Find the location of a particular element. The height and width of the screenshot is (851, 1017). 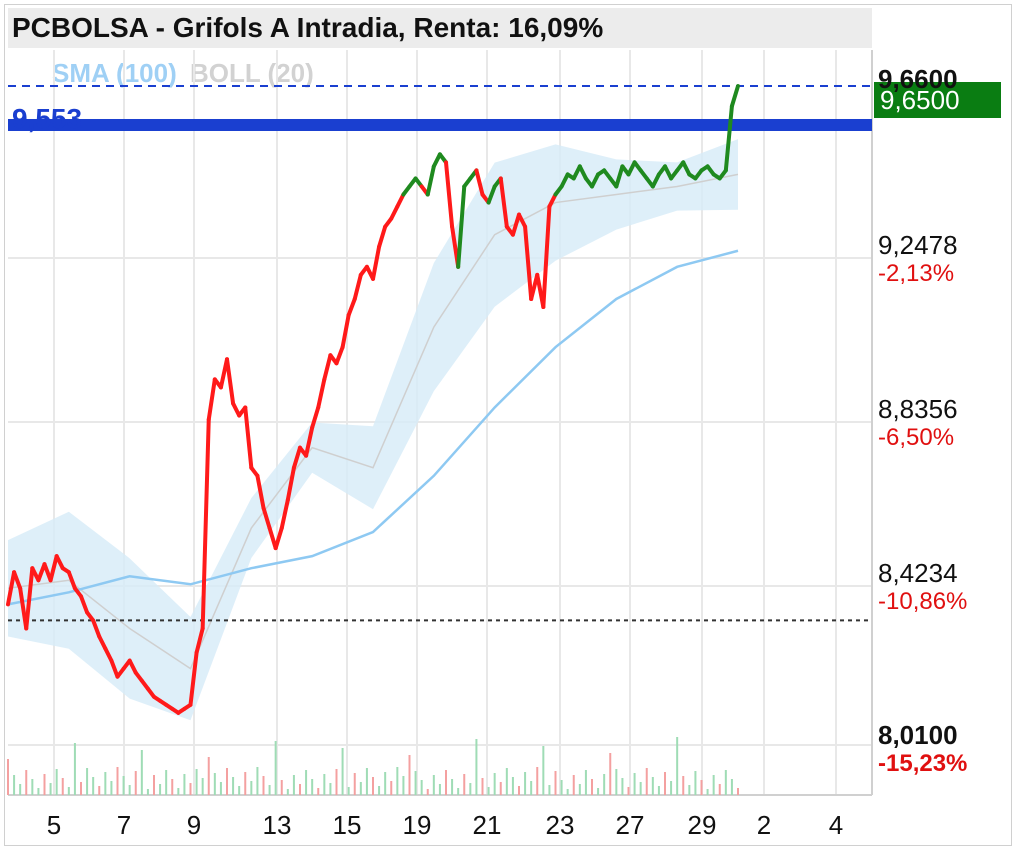

x-tick-label: 29 is located at coordinates (702, 825).